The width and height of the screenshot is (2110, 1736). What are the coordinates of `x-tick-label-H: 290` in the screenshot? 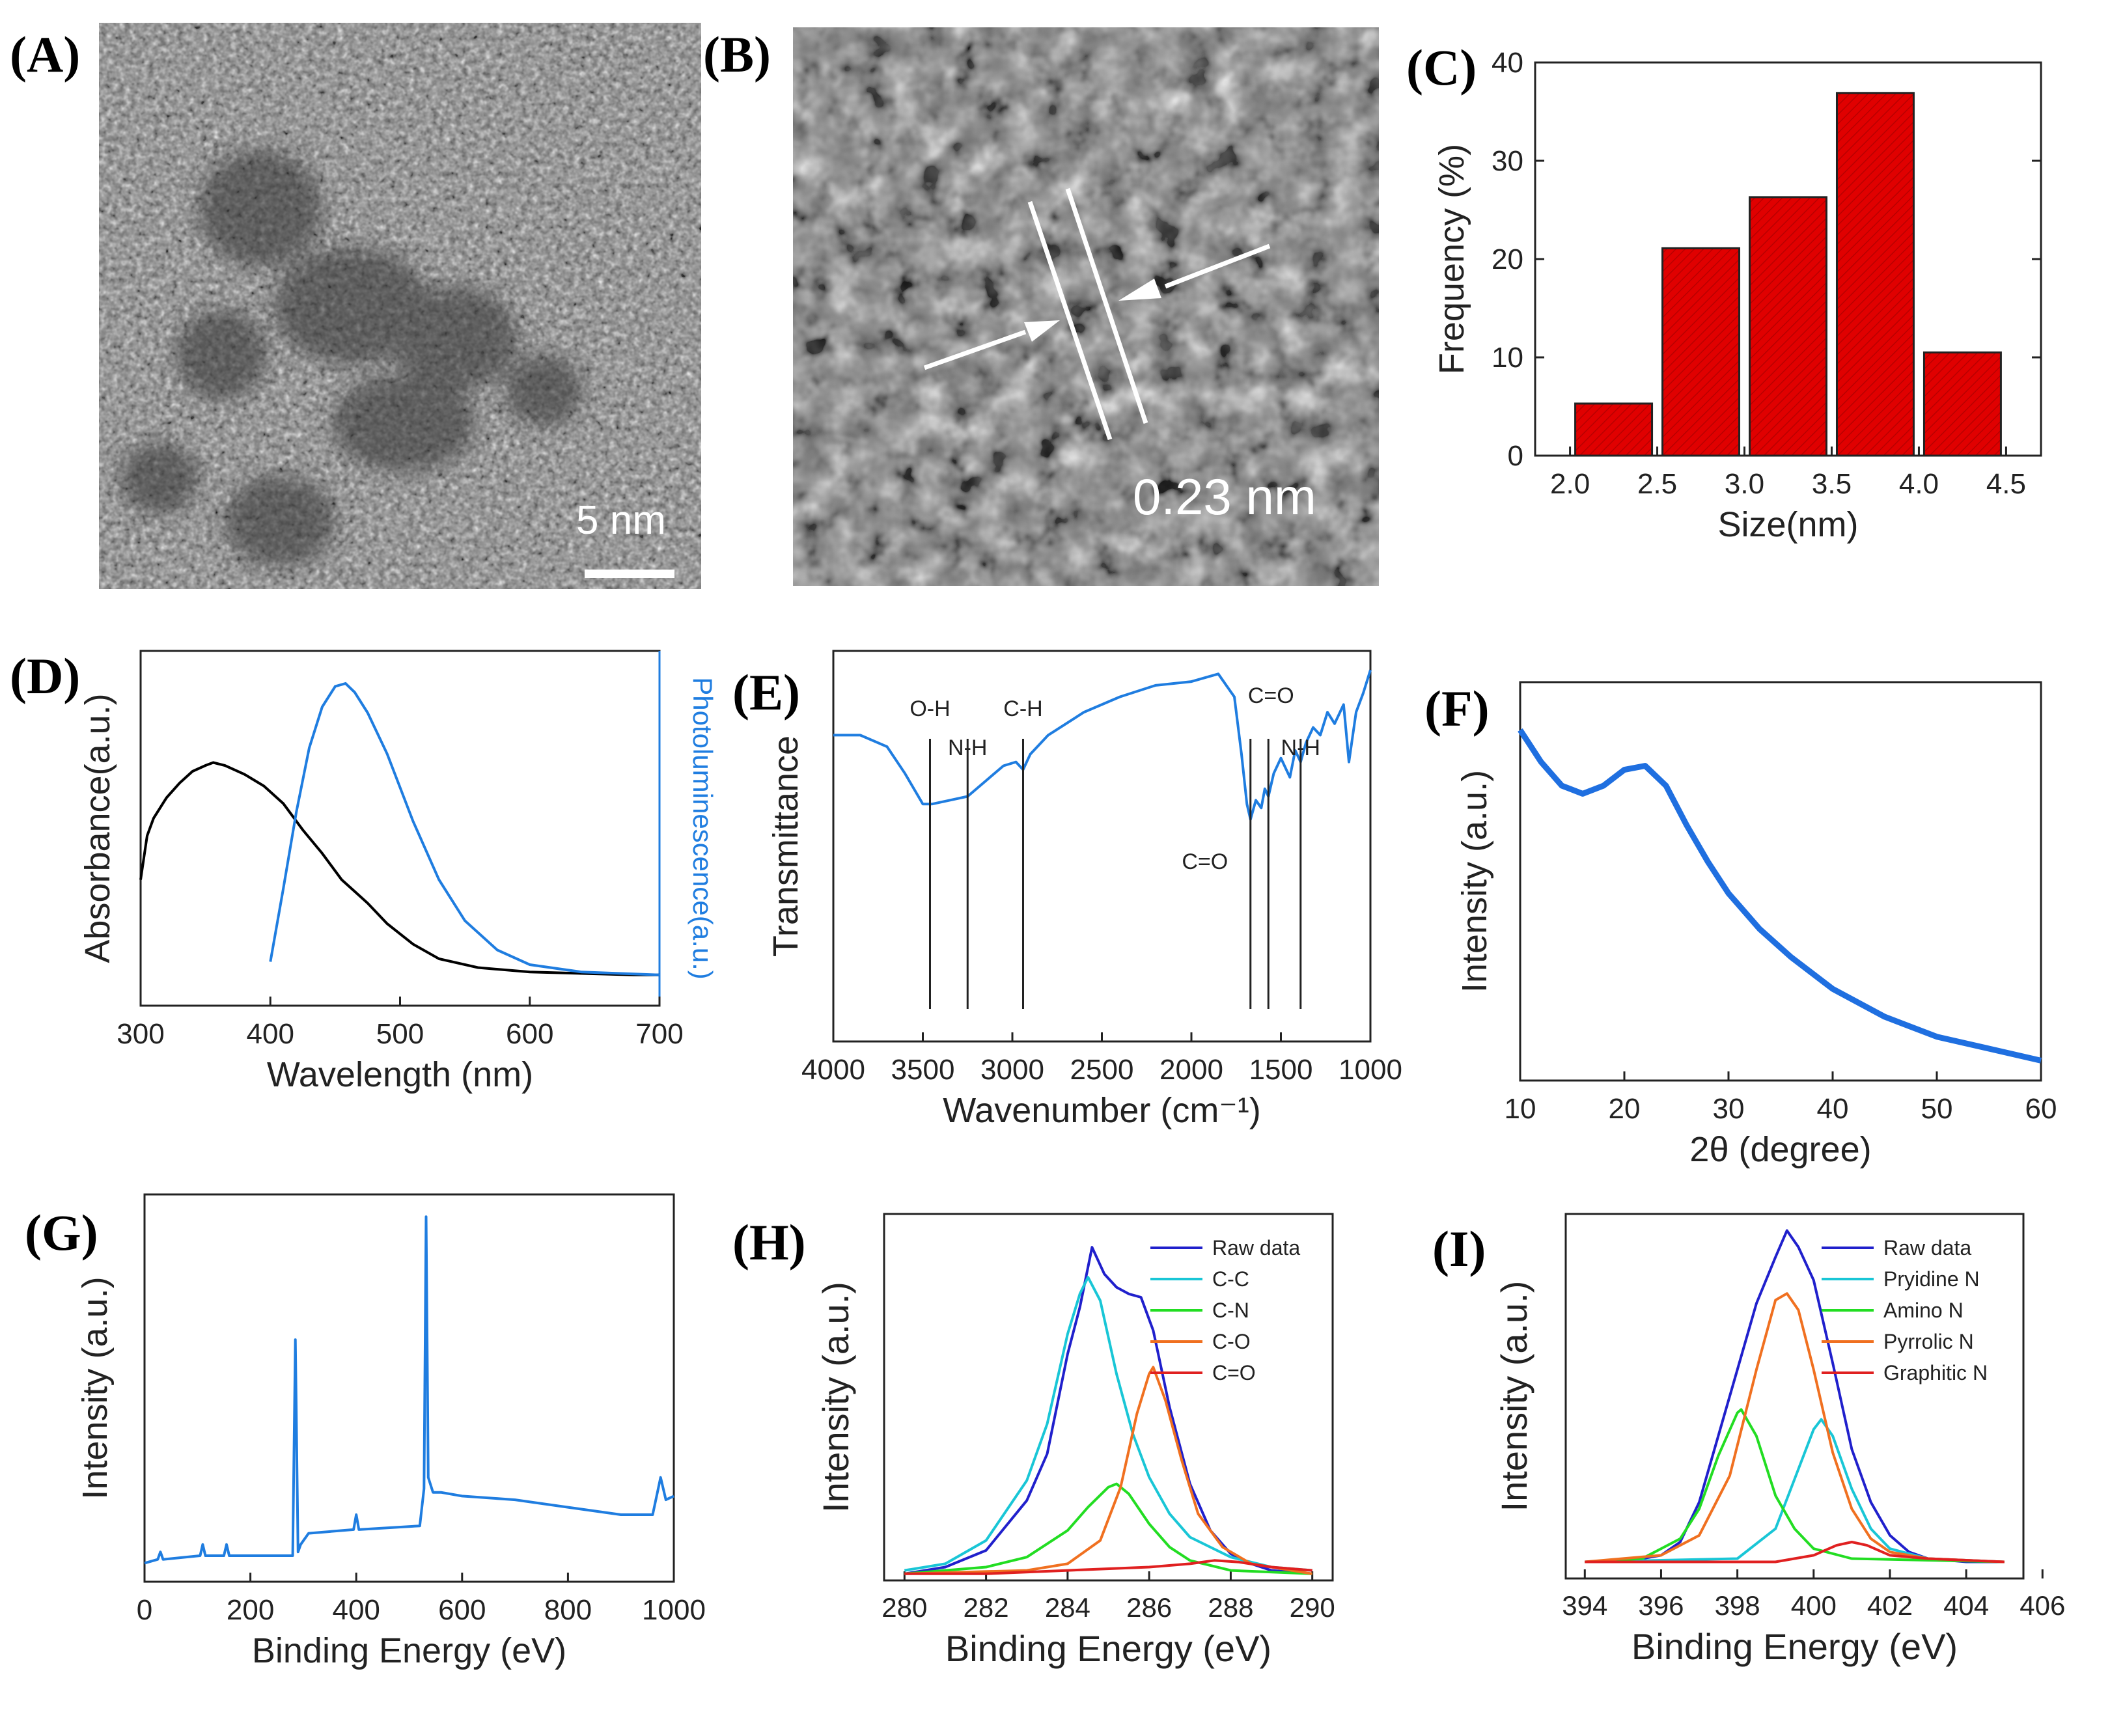 It's located at (1312, 1607).